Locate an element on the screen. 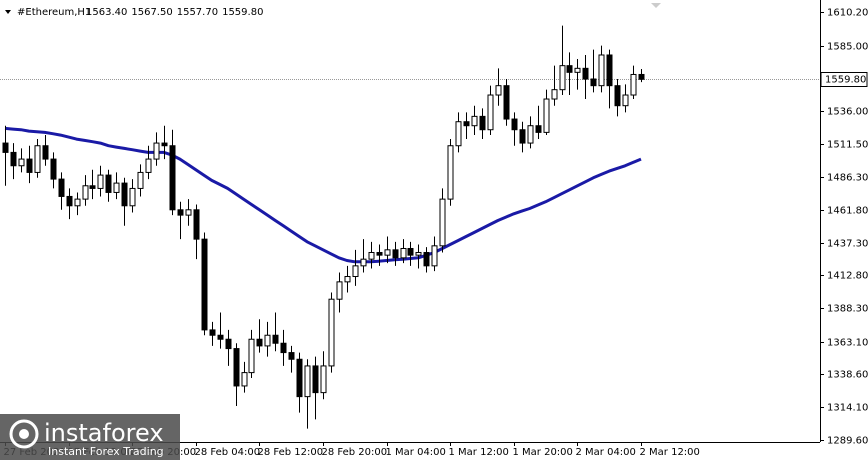 This screenshot has width=868, height=460. watermark-logo is located at coordinates (24, 434).